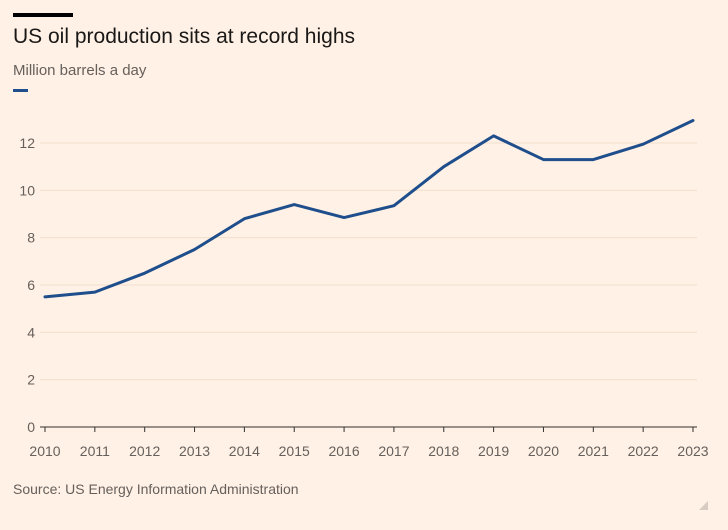  Describe the element at coordinates (643, 451) in the screenshot. I see `x-tick-label: 2022` at that location.